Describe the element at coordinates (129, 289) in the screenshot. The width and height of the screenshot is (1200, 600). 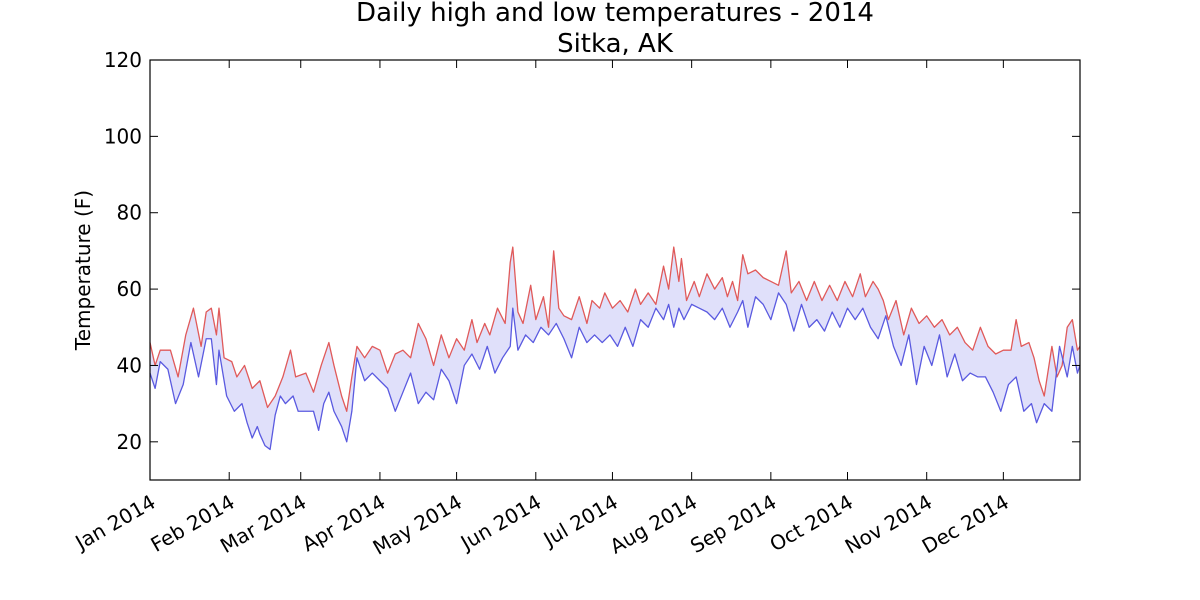
I see `y-tick-label: 60` at that location.